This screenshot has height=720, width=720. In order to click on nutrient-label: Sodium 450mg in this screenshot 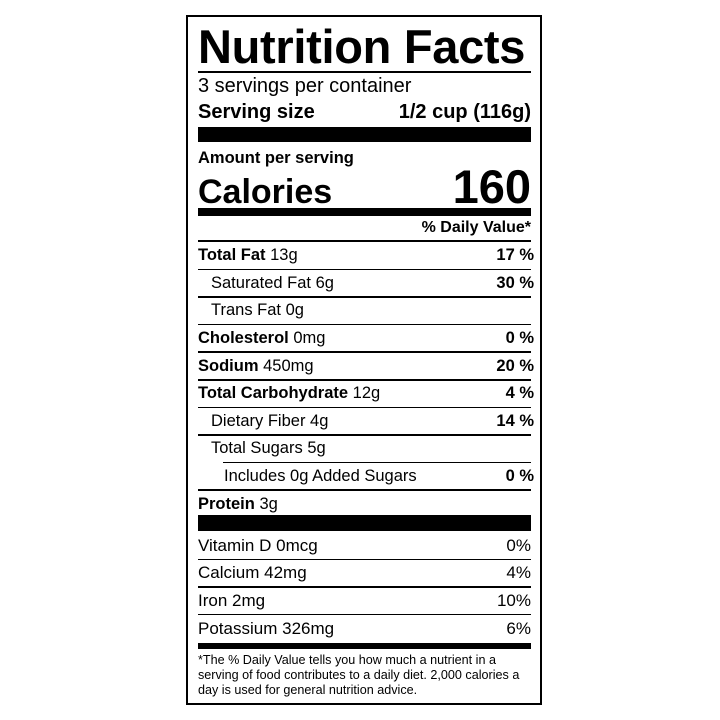, I will do `click(256, 366)`.